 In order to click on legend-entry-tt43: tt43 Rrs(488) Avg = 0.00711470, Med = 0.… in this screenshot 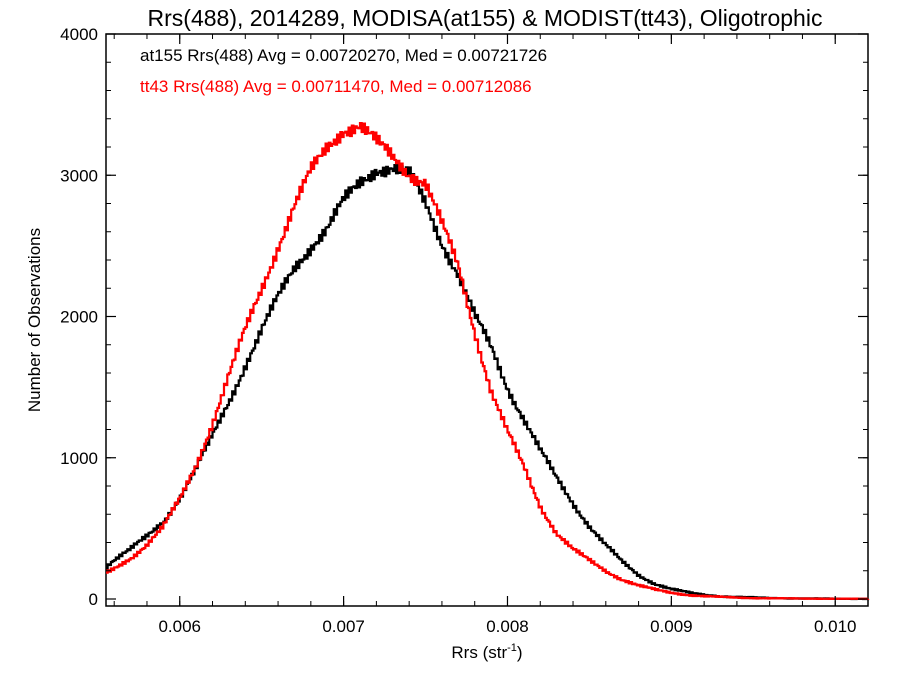, I will do `click(336, 86)`.